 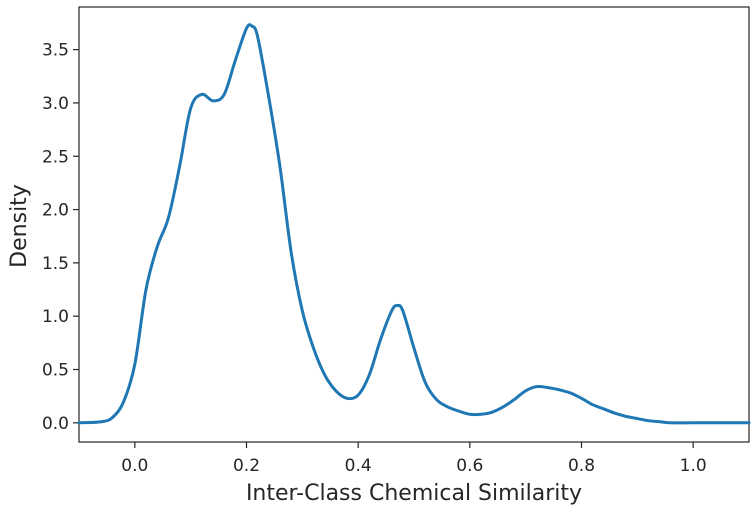 I want to click on y-tick-label: 2.5, so click(x=55, y=157).